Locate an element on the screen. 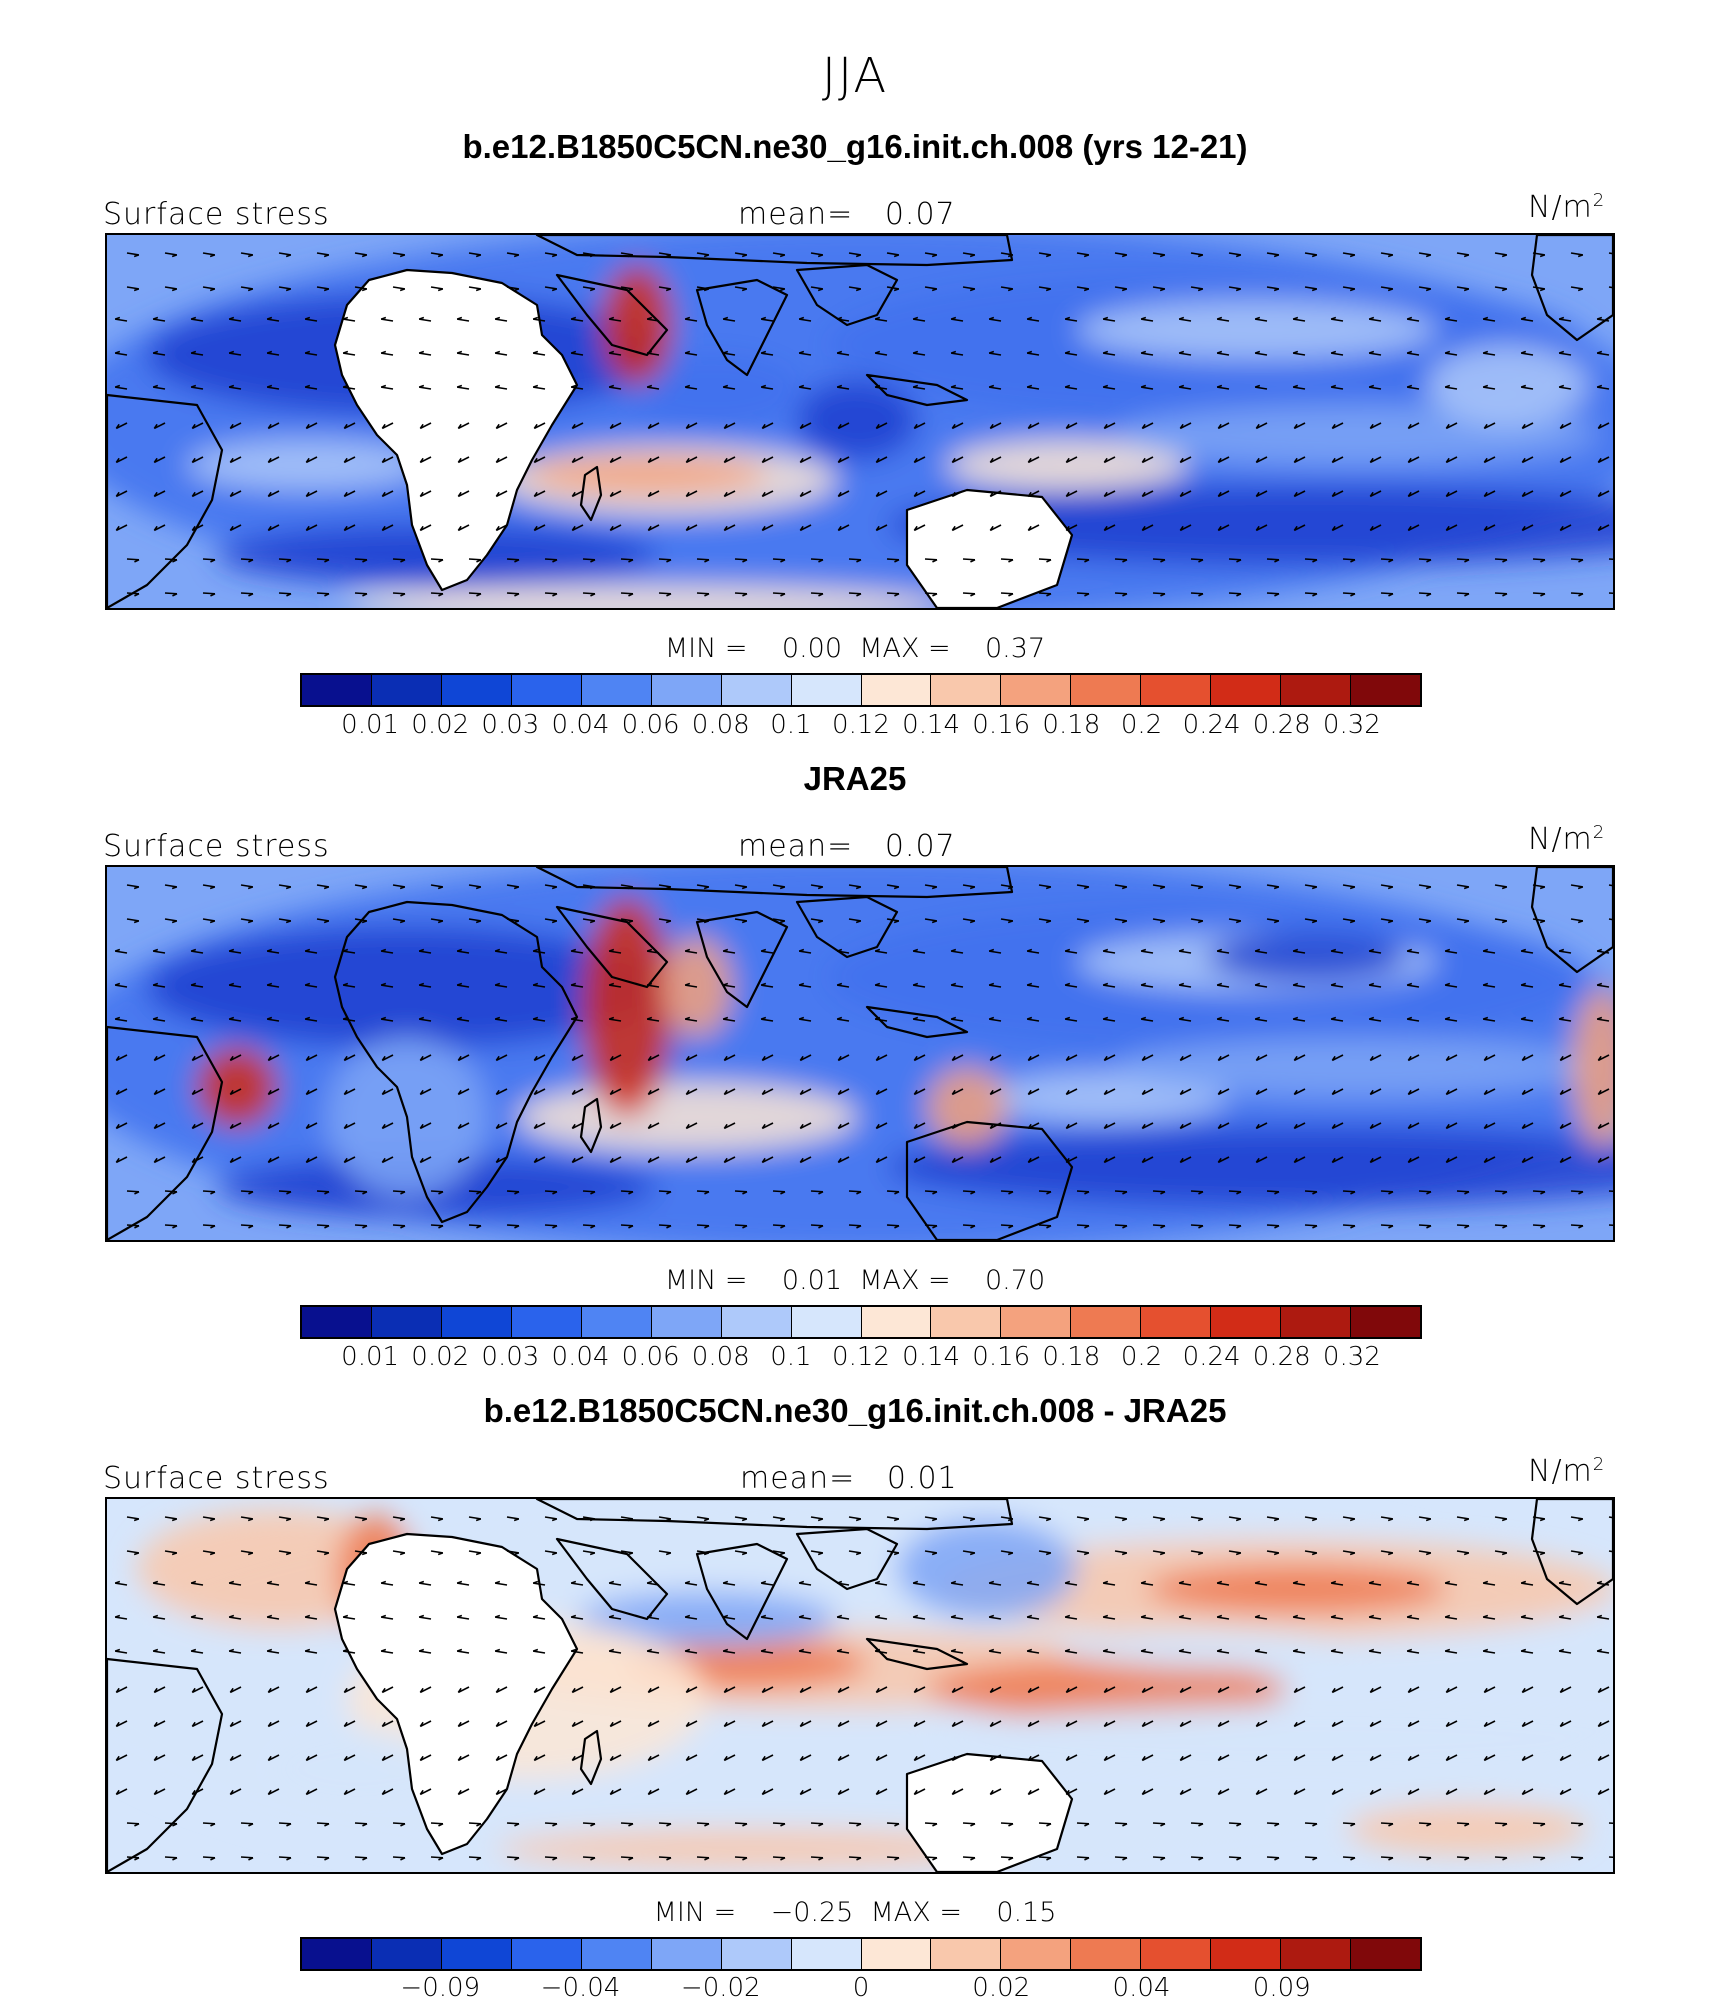  colorbar-tick-label: 0.02 is located at coordinates (440, 1357).